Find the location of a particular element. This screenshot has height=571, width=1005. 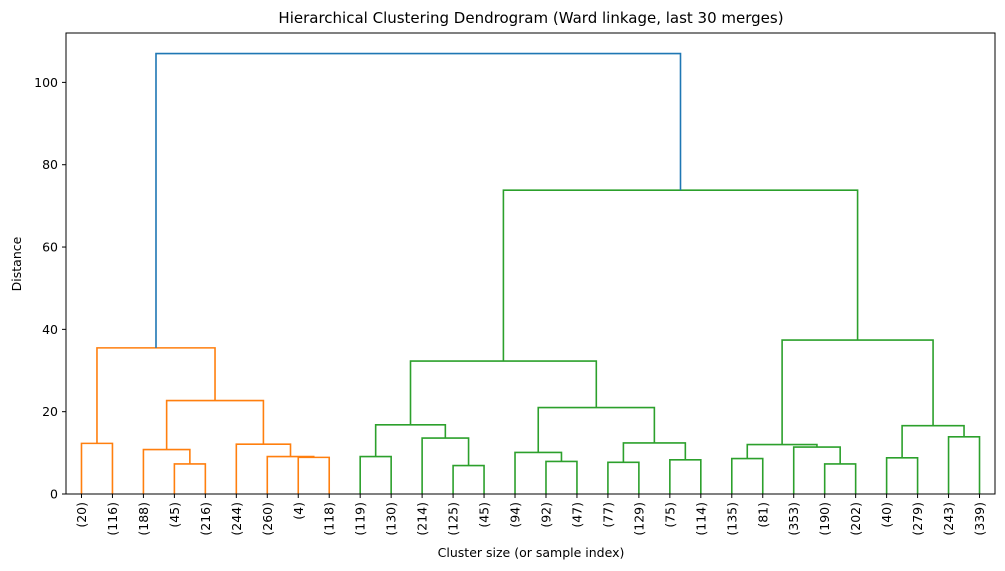

leaf-label: (135) is located at coordinates (731, 519).